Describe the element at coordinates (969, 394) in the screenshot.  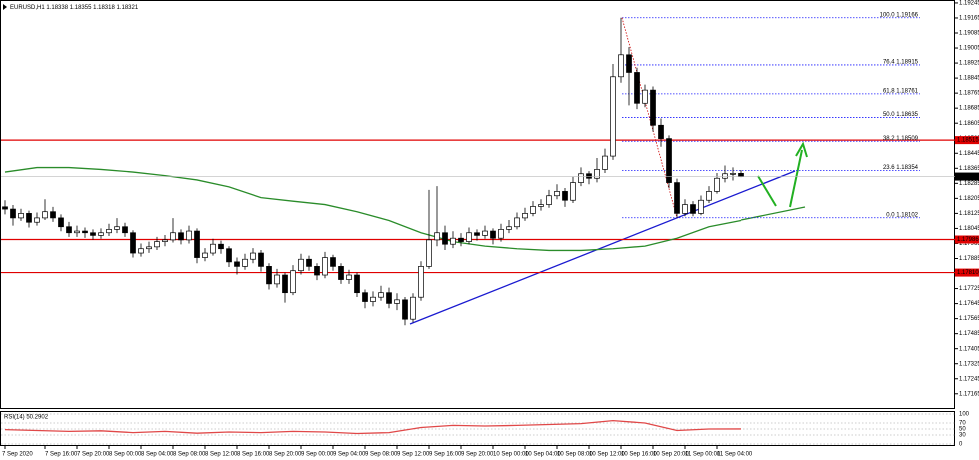
I see `y-tick-label: 1.17165` at that location.